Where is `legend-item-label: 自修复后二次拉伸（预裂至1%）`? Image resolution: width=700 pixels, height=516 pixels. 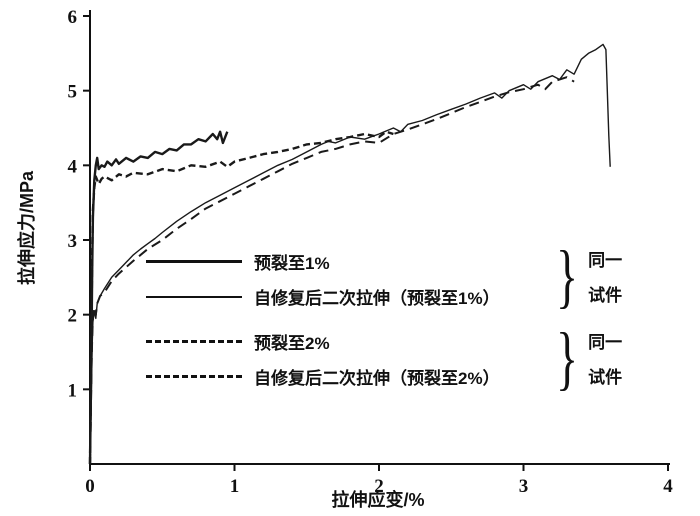
legend-item-label: 自修复后二次拉伸（预裂至1%） is located at coordinates (377, 298).